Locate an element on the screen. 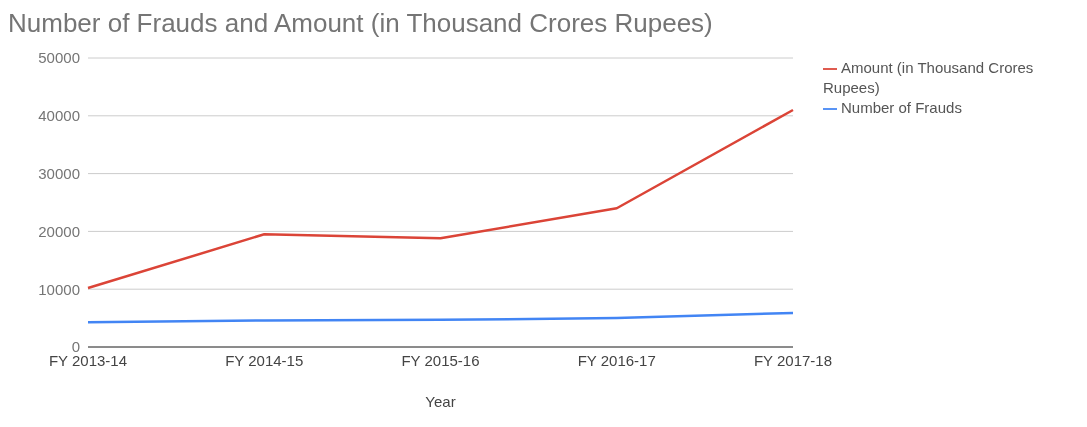 The height and width of the screenshot is (427, 1087). chart-title: Number of Frauds and Amount (in Thousand Crores Rupees) is located at coordinates (361, 24).